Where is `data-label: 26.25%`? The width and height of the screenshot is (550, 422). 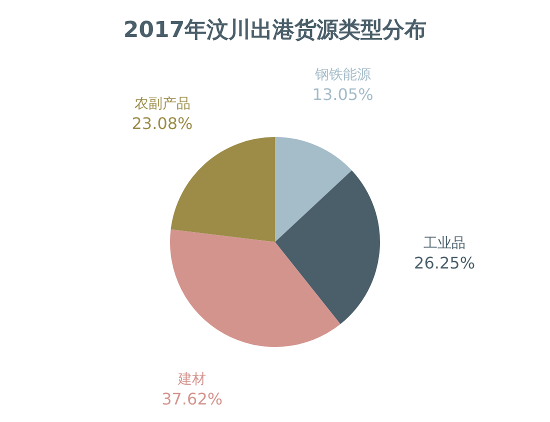
data-label: 26.25% is located at coordinates (445, 263).